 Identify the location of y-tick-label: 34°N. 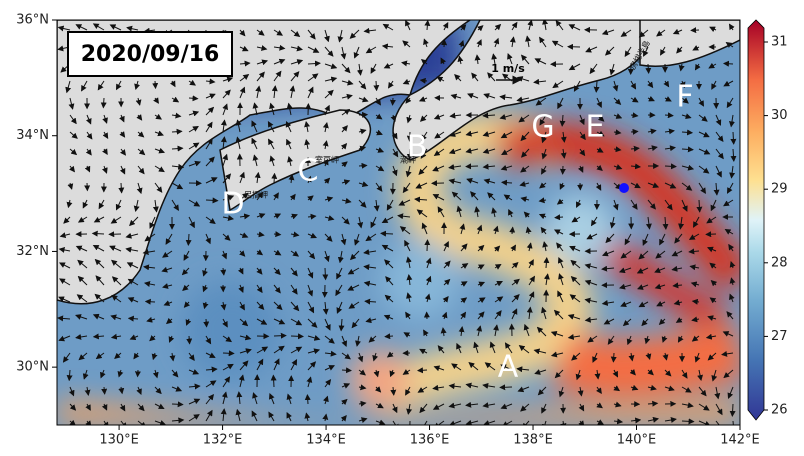
(32, 135).